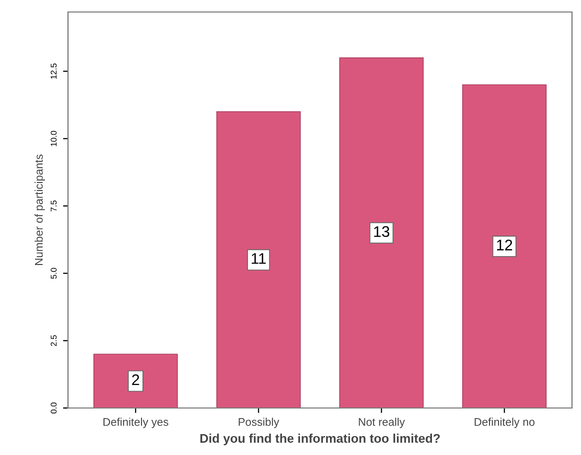  Describe the element at coordinates (53, 206) in the screenshot. I see `y-tick-label: 7.5` at that location.